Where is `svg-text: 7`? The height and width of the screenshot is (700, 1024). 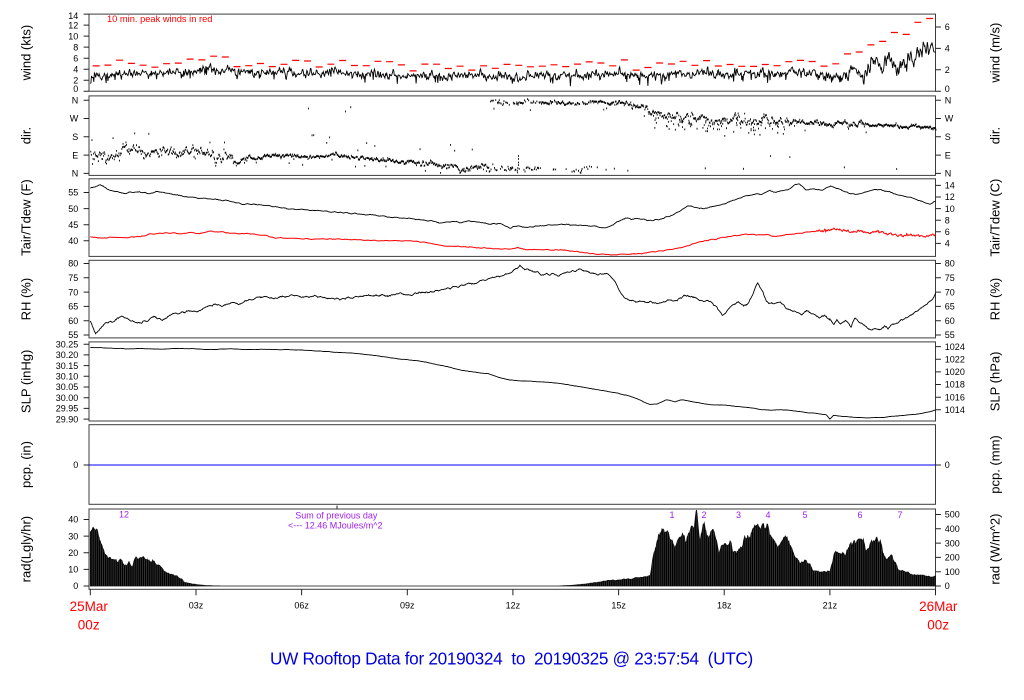
svg-text: 7 is located at coordinates (899, 515).